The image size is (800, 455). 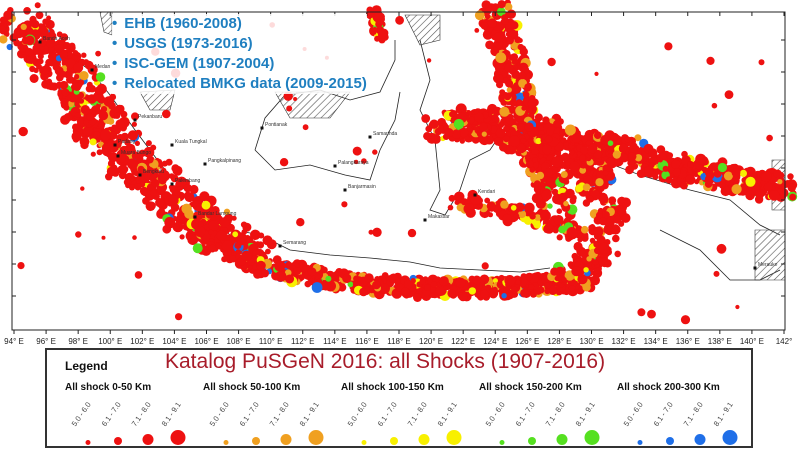 I want to click on longitude-tick-label: 114° E, so click(x=335, y=341).